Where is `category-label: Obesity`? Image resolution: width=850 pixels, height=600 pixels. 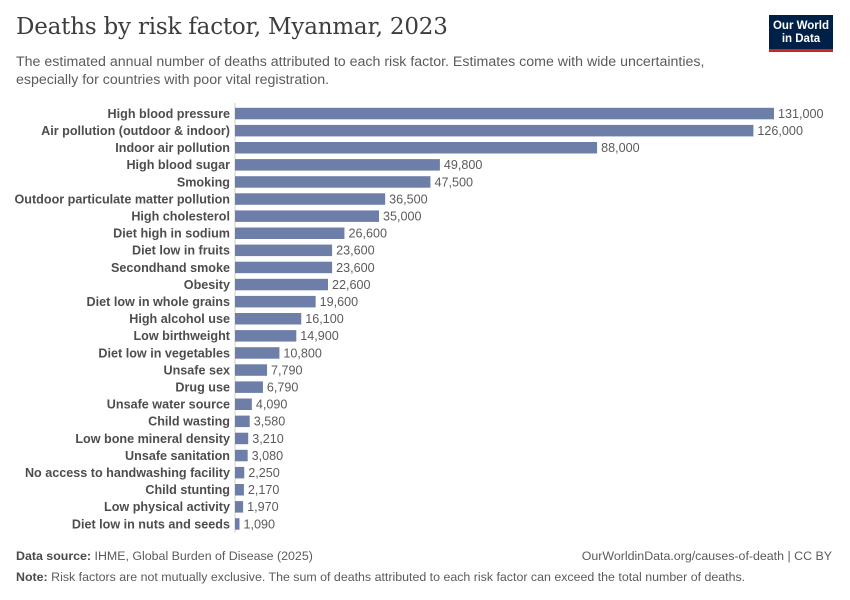 category-label: Obesity is located at coordinates (207, 285).